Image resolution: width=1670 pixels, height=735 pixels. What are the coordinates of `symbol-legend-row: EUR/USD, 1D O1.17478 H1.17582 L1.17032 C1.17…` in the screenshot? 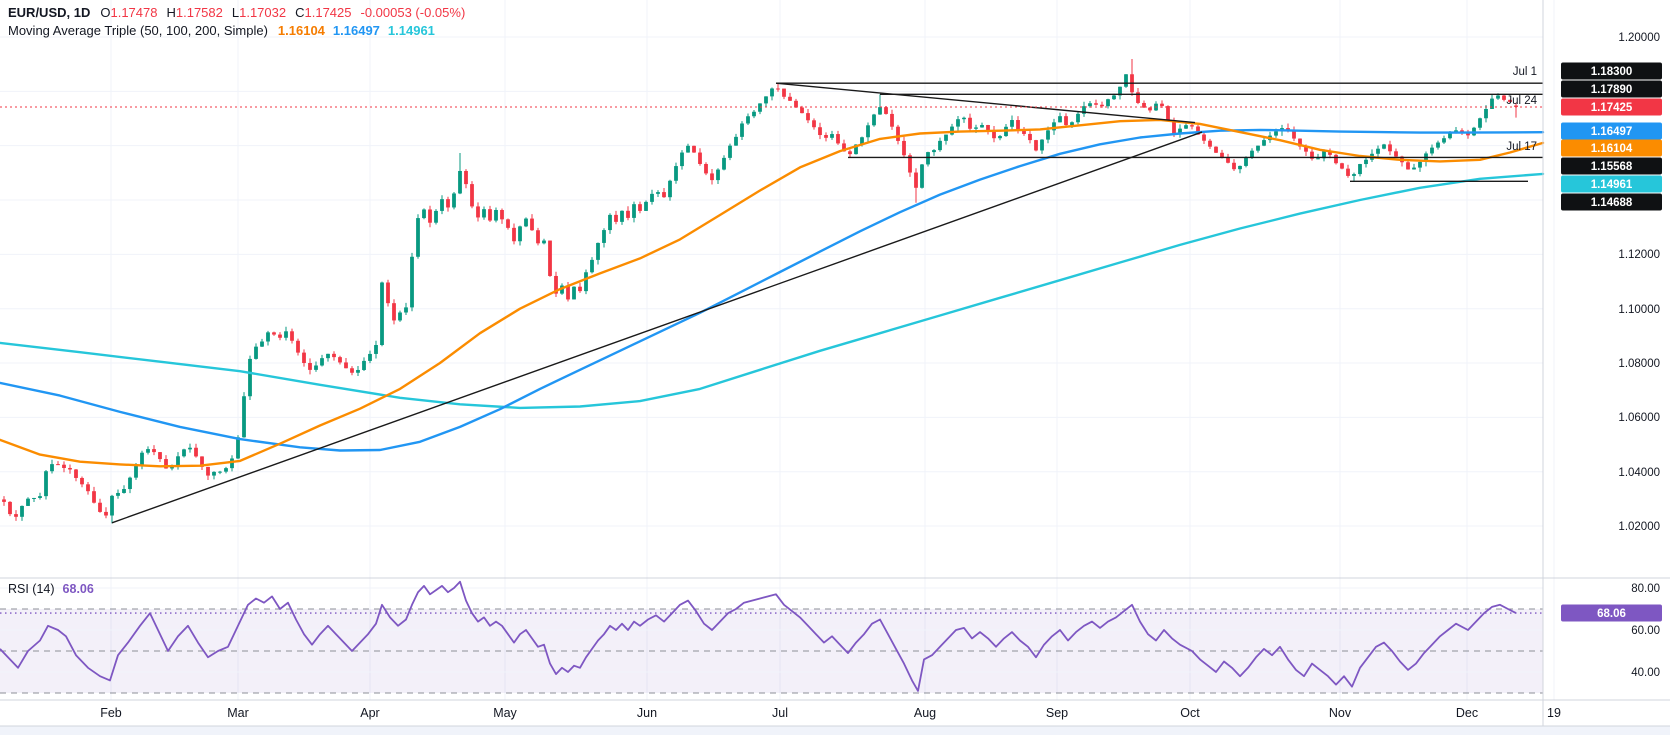 It's located at (236, 12).